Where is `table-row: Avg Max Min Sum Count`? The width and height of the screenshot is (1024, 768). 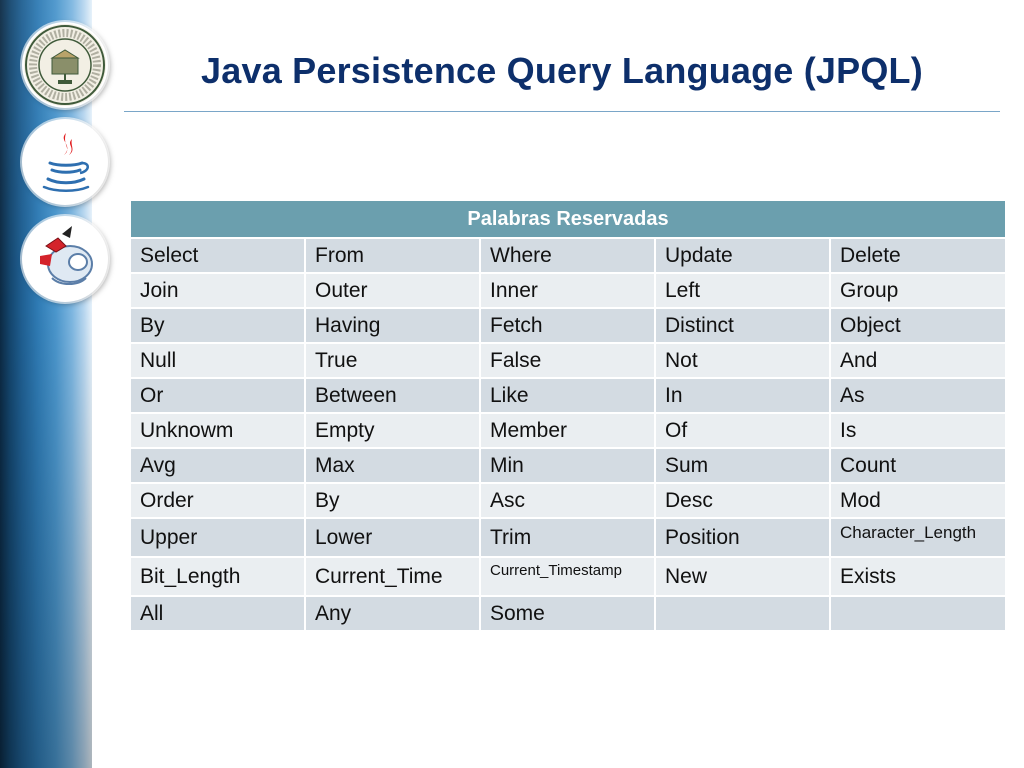 table-row: Avg Max Min Sum Count is located at coordinates (568, 465).